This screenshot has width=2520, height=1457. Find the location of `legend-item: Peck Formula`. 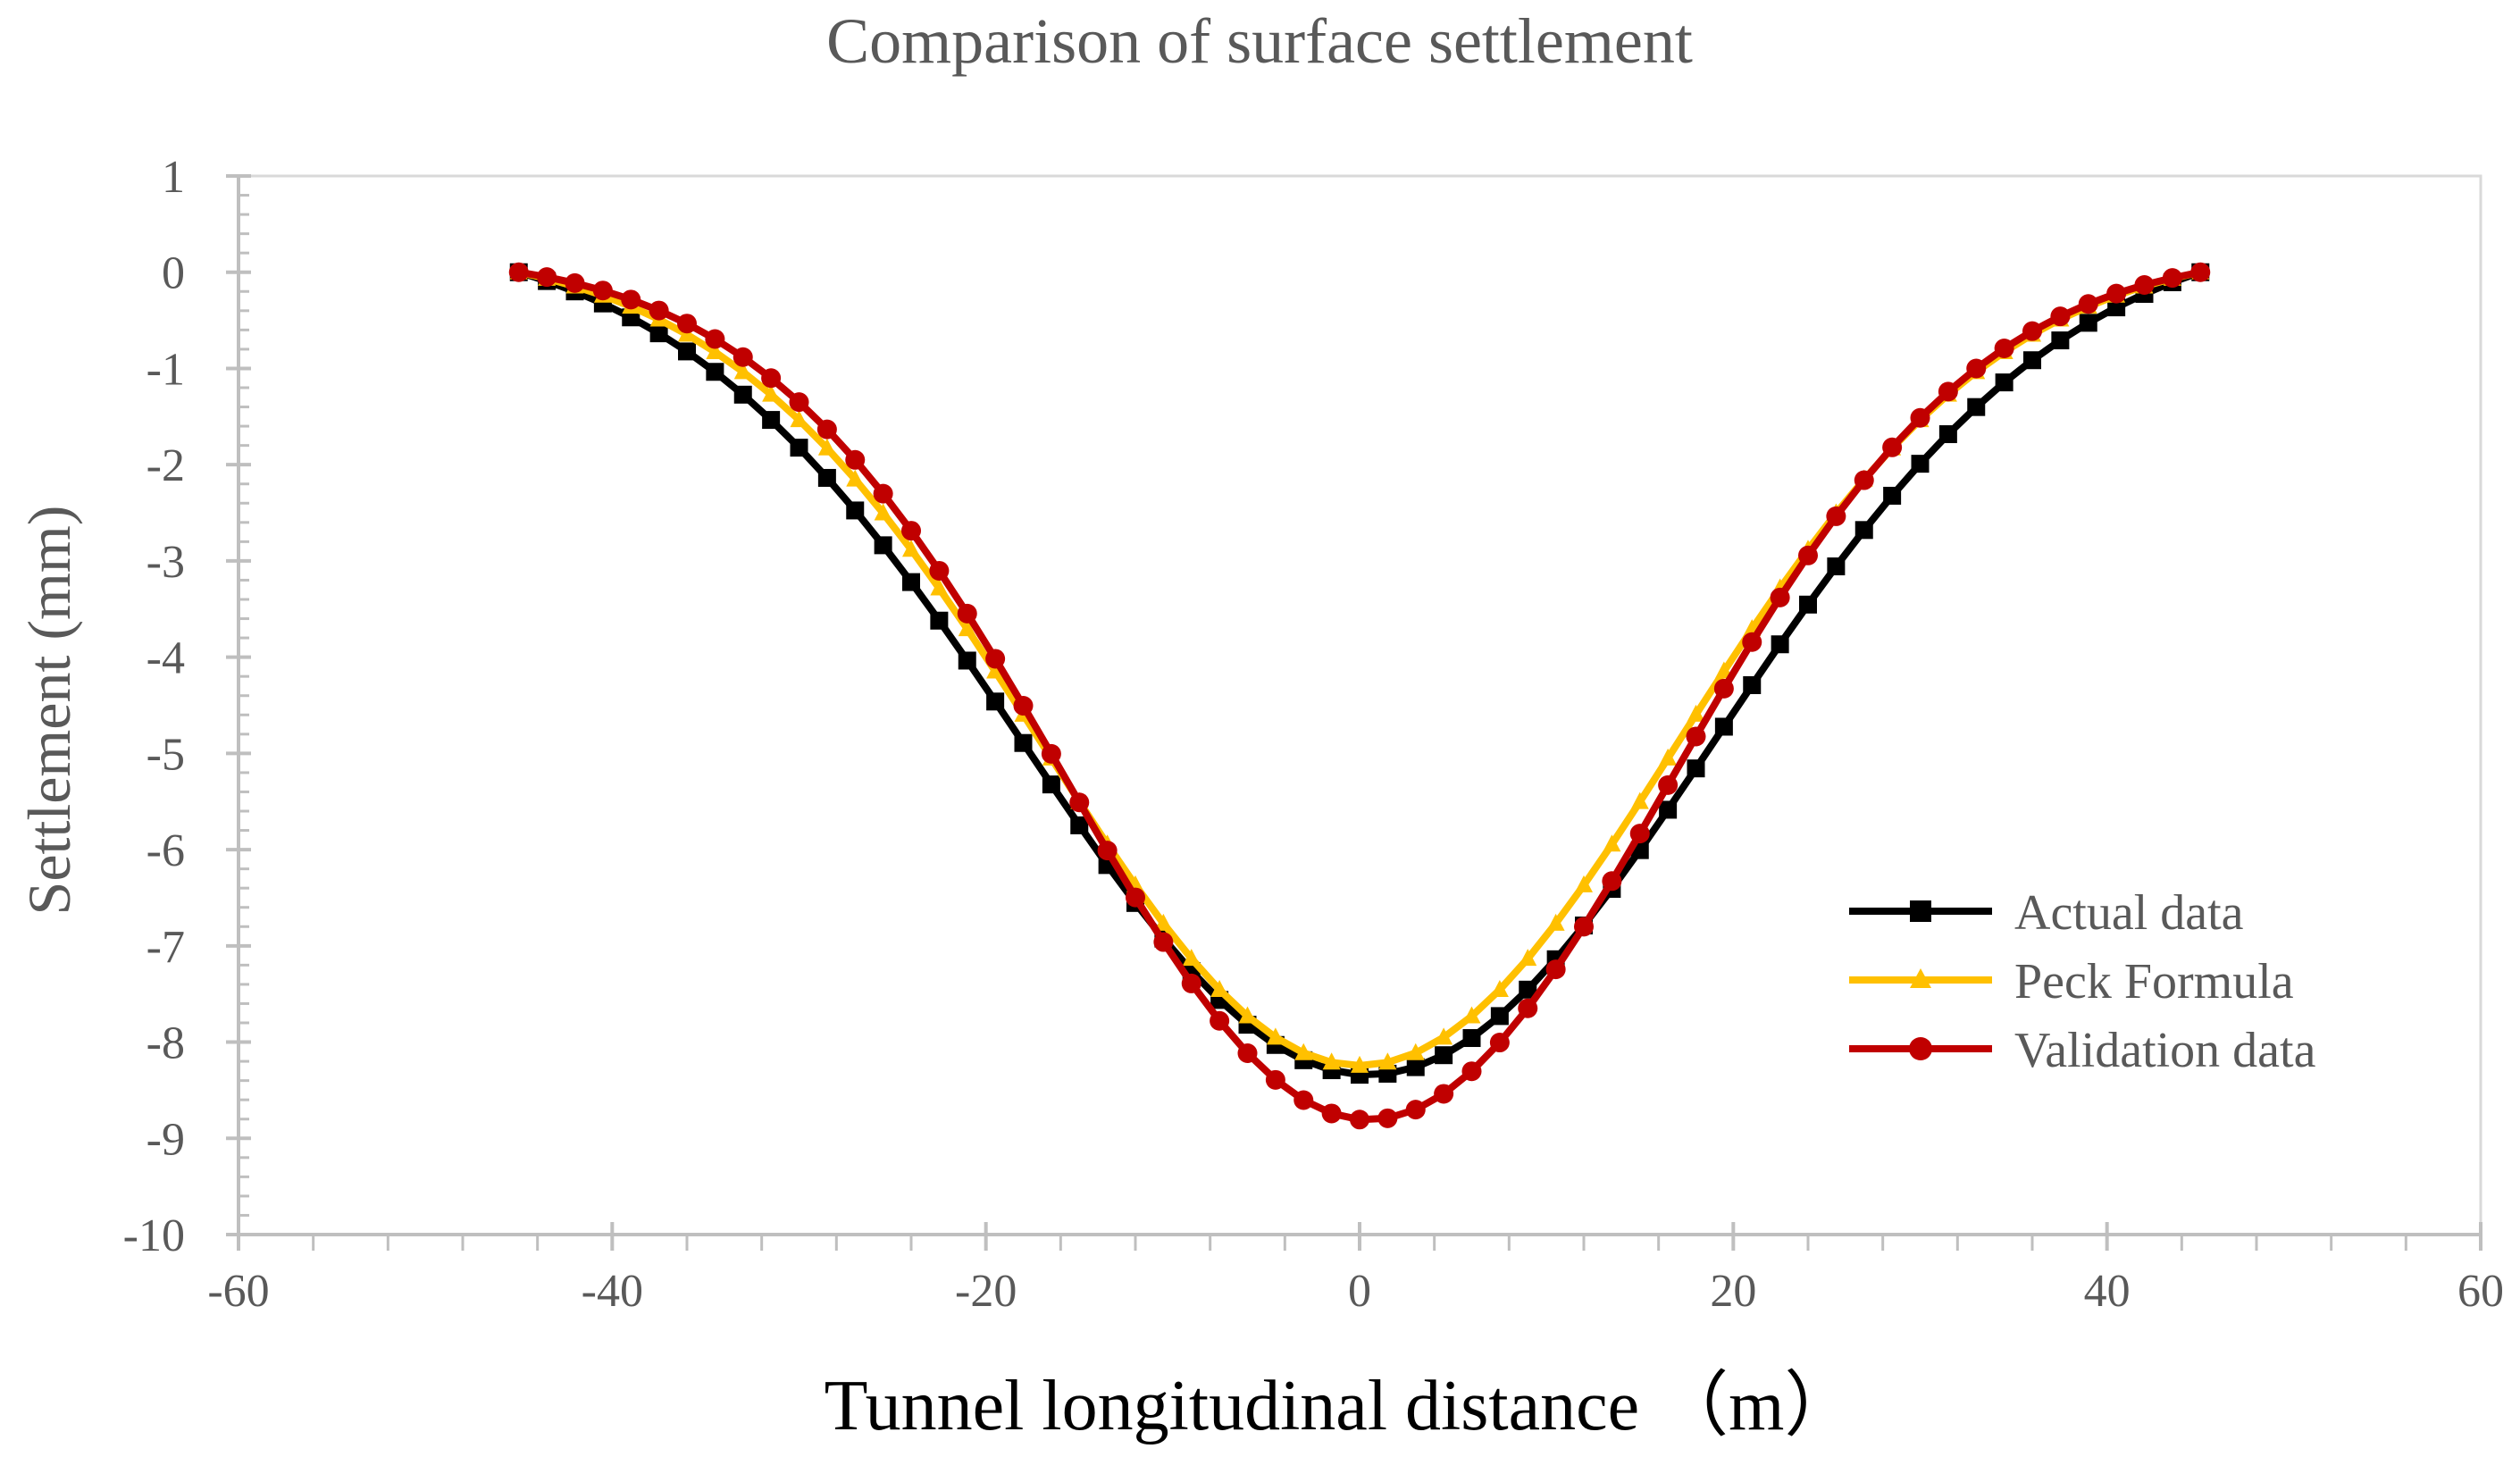

legend-item: Peck Formula is located at coordinates (2071, 982).